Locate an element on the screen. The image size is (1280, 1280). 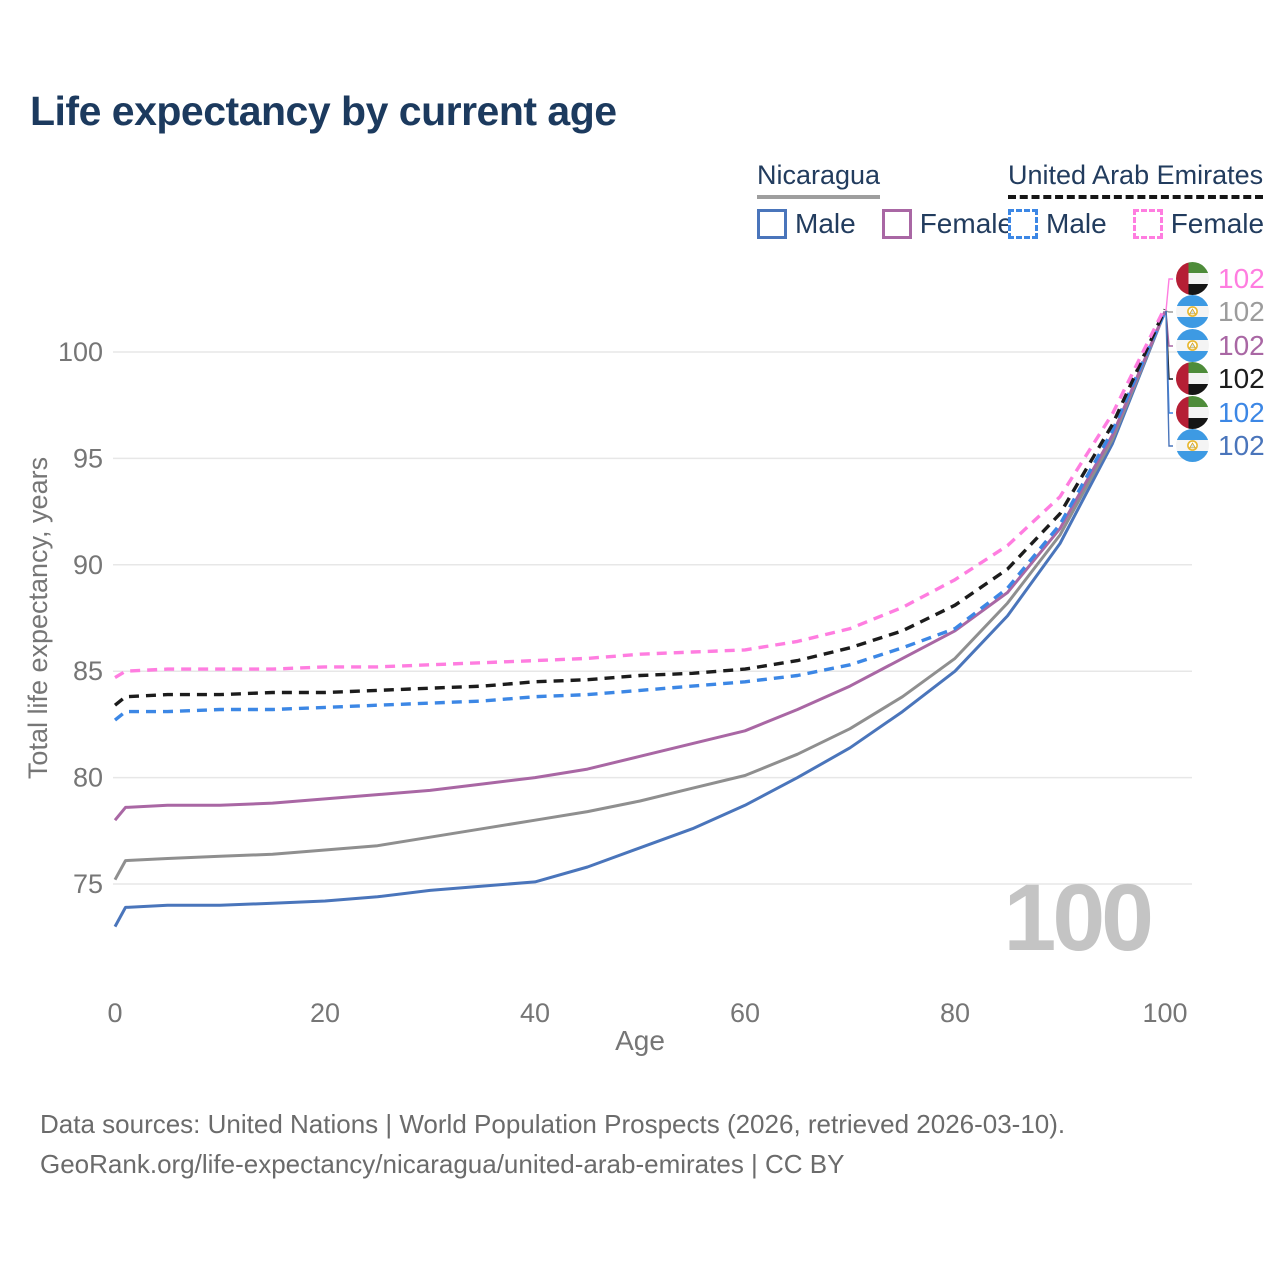
nicaragua-male-swatch-icon is located at coordinates (772, 224).